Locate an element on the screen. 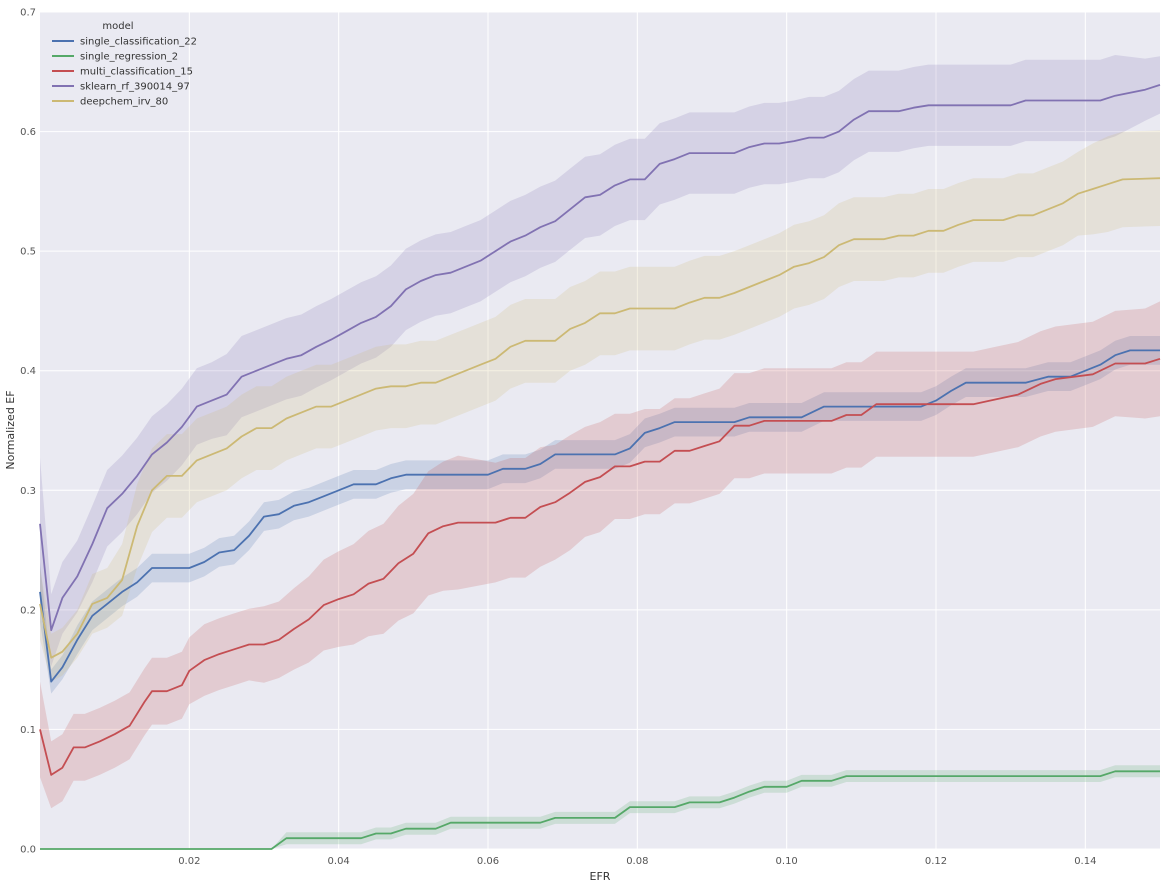 This screenshot has width=1166, height=888. x-tick-label: 0.10 is located at coordinates (787, 861).